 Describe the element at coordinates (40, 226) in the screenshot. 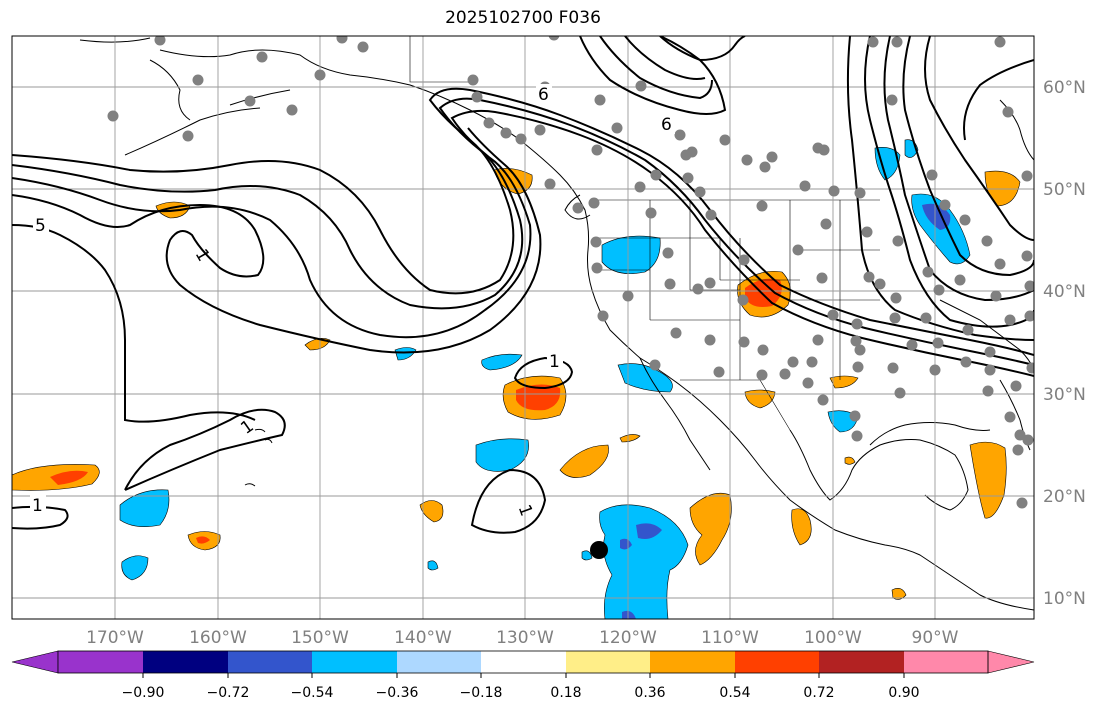

I see `contour-label: 5` at that location.